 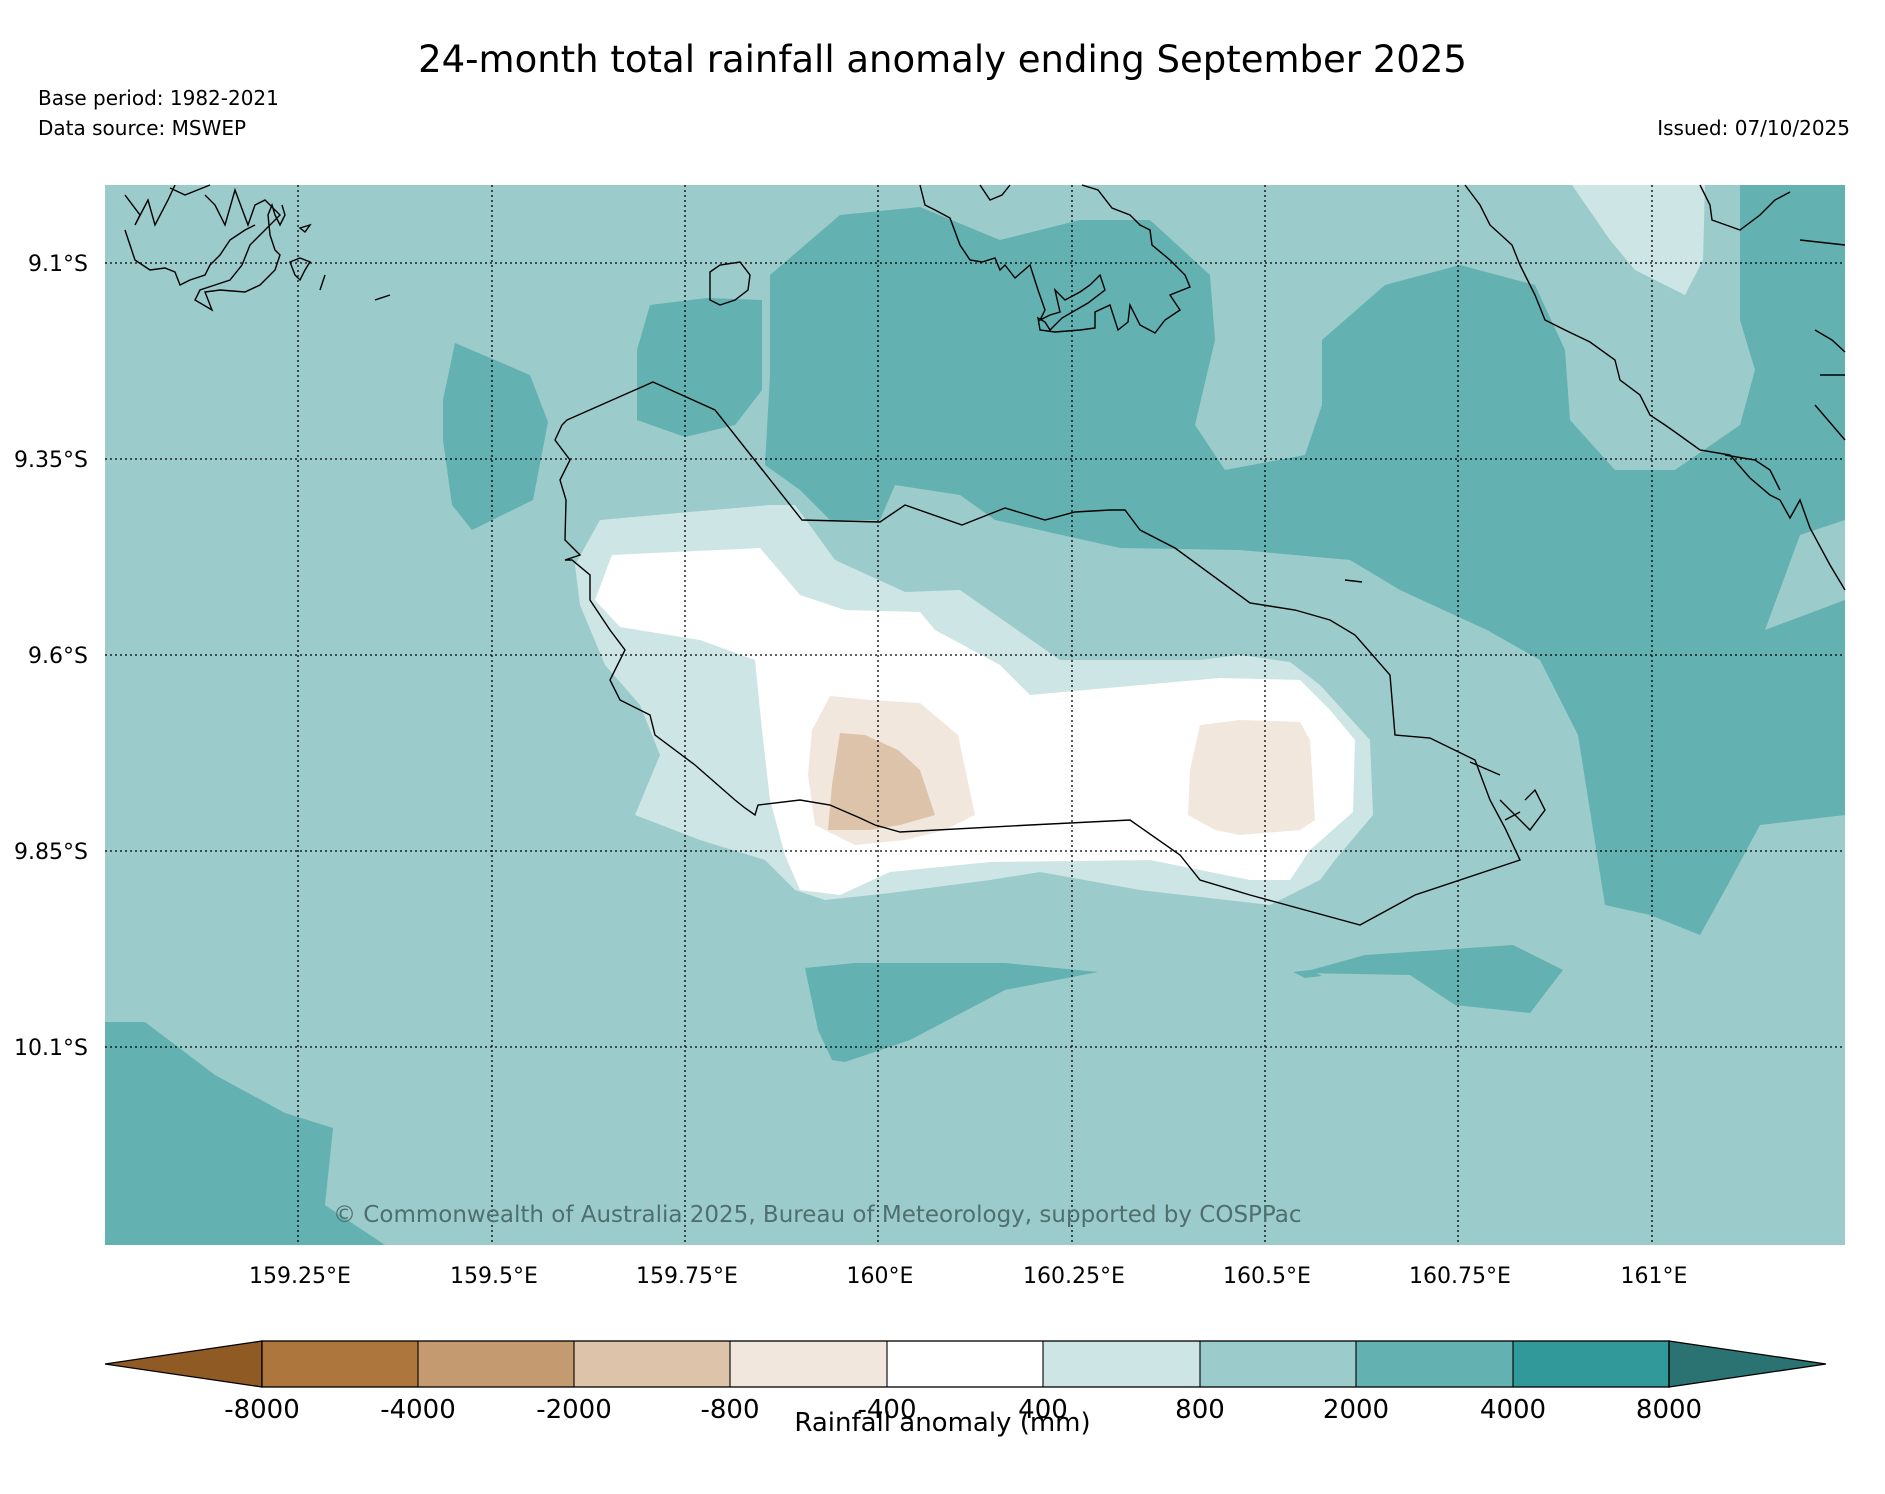 I want to click on colorbar-tick-label: -400, so click(x=886, y=1410).